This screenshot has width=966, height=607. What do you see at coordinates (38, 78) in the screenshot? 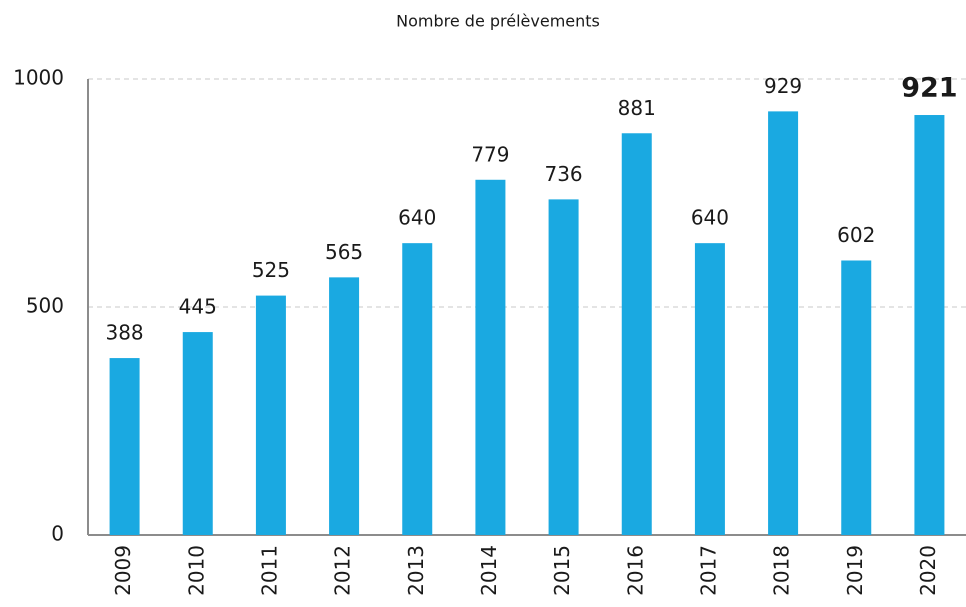
I see `y-tick-label: 1000` at bounding box center [38, 78].